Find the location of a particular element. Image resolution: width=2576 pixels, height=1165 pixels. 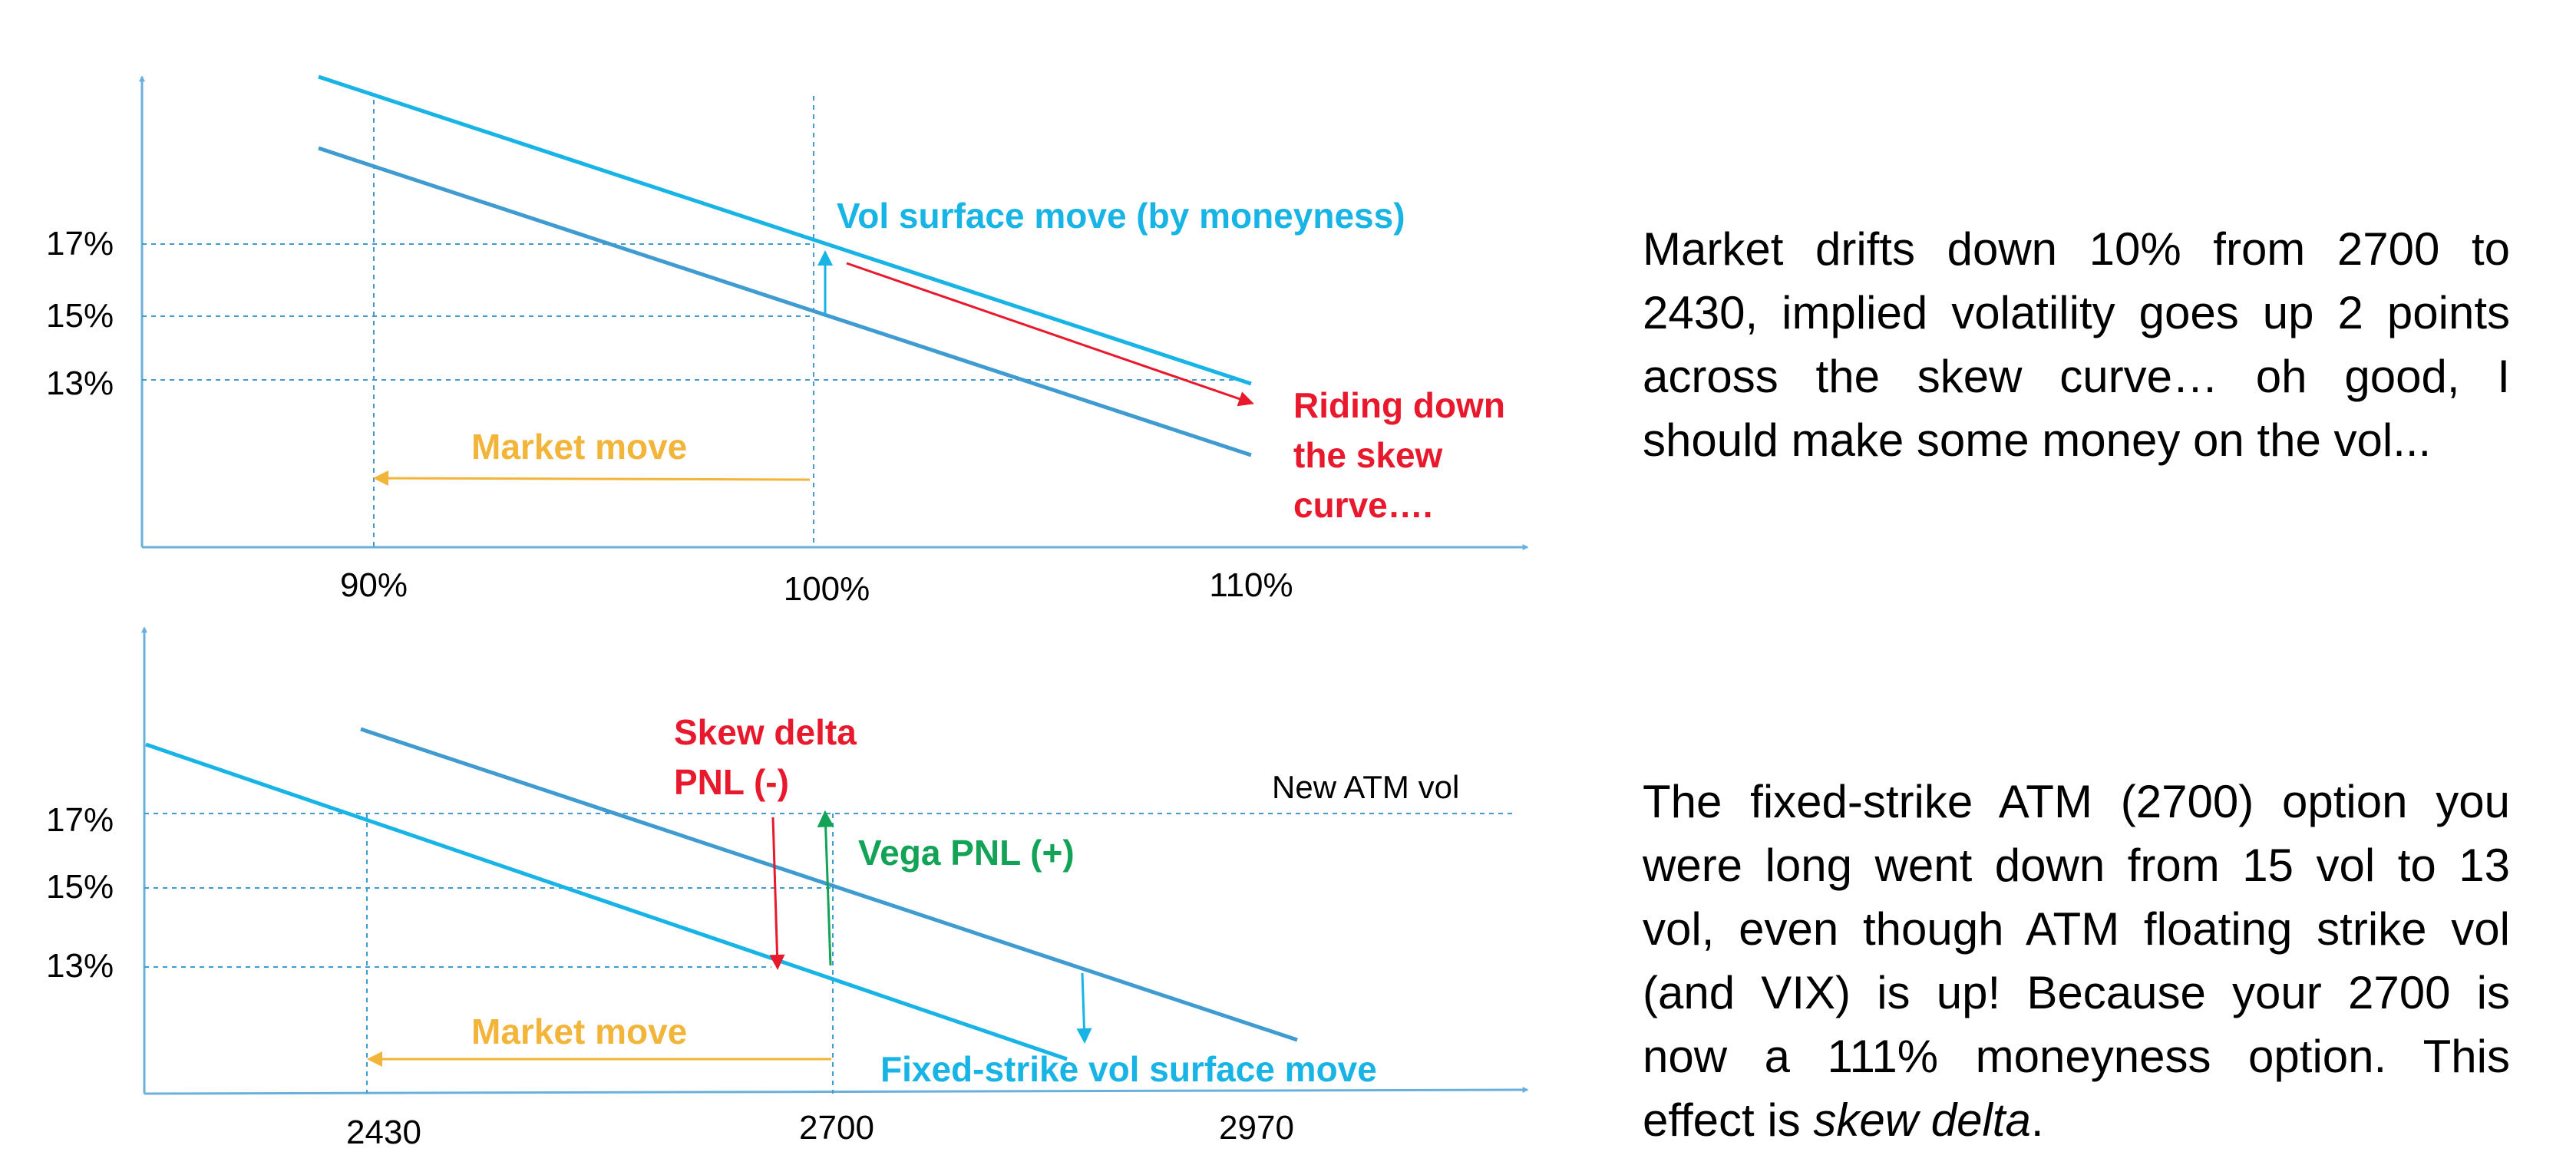

bottom-x-axis is located at coordinates (836, 1091).